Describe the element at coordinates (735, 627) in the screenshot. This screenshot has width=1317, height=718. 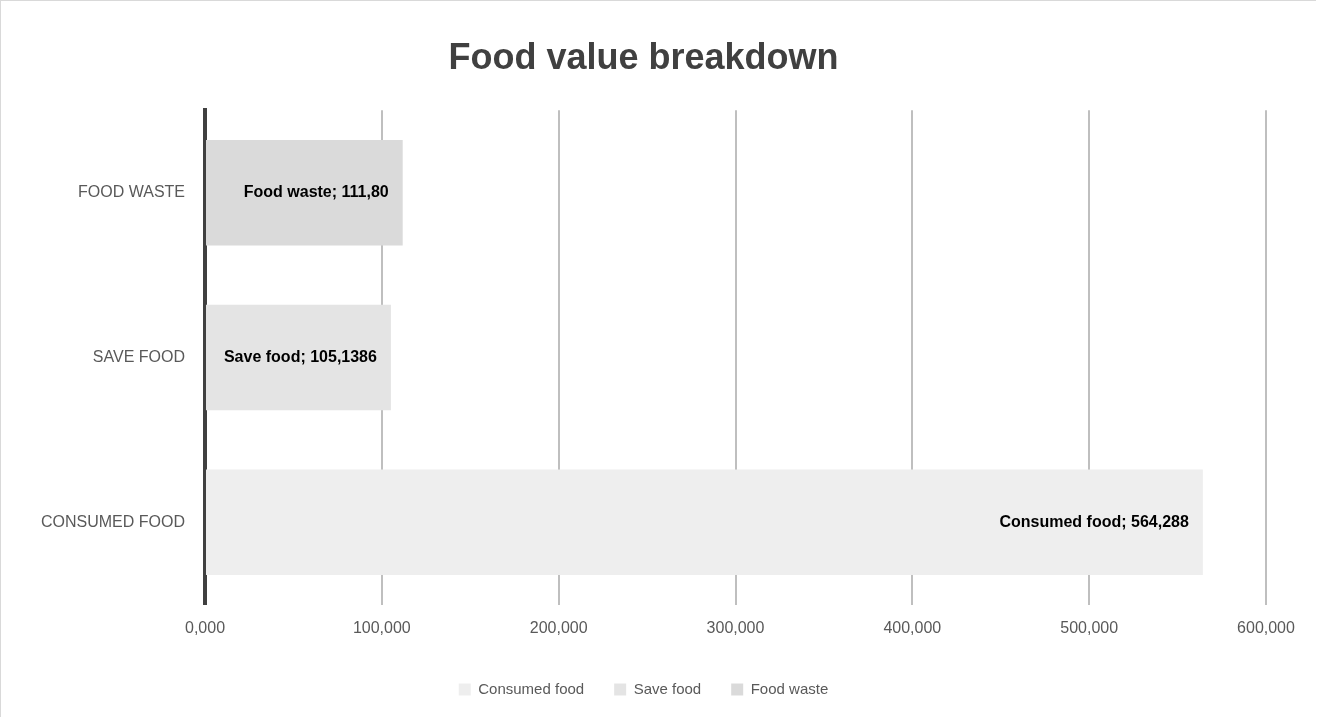
I see `x-tick-label: 300,000` at that location.